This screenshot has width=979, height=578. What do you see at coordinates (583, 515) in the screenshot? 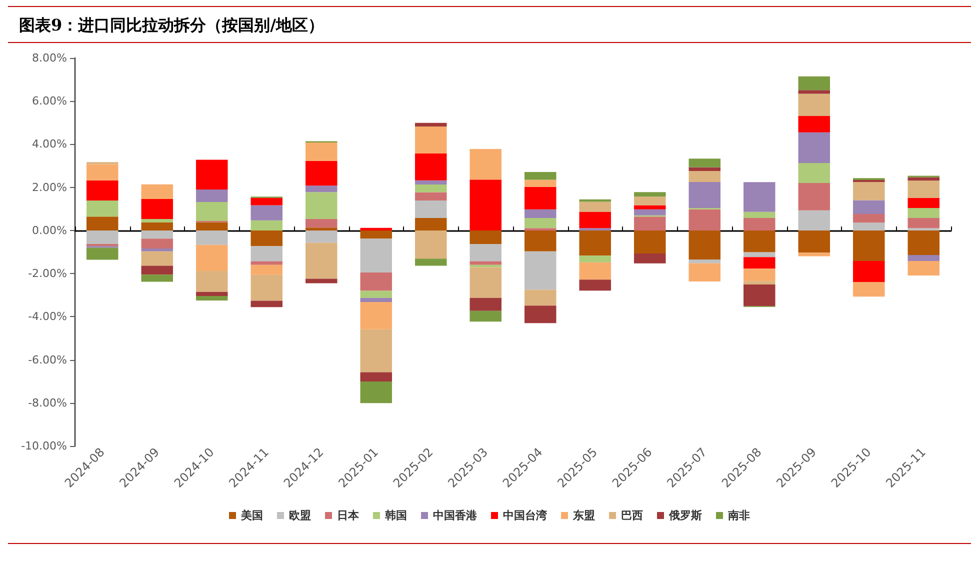
I see `legend-label: 东盟` at bounding box center [583, 515].